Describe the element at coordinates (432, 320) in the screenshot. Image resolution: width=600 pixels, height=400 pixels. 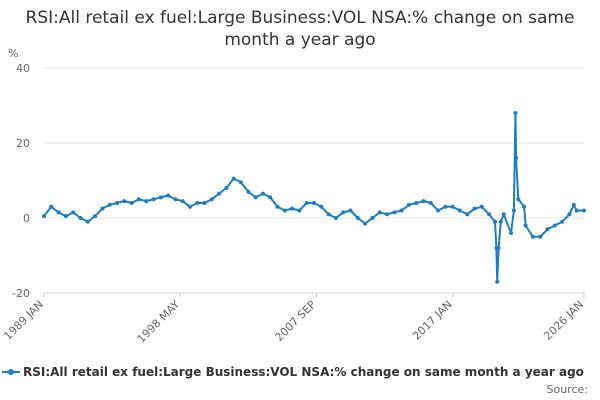
I see `x-tick-label: 2017 JAN` at that location.